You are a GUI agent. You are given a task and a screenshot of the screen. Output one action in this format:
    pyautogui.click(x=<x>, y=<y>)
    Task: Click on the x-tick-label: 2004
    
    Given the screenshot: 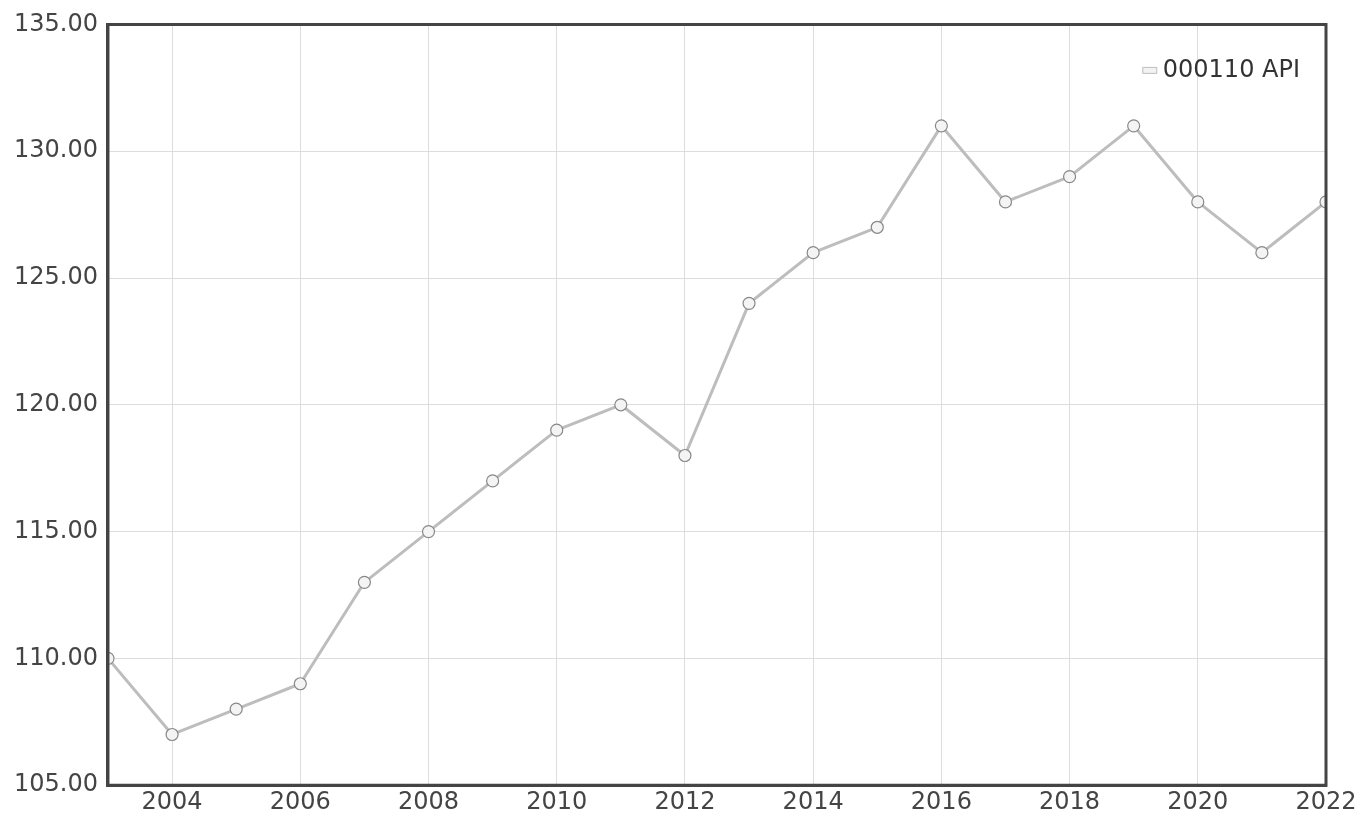 What is the action you would take?
    pyautogui.click(x=172, y=800)
    